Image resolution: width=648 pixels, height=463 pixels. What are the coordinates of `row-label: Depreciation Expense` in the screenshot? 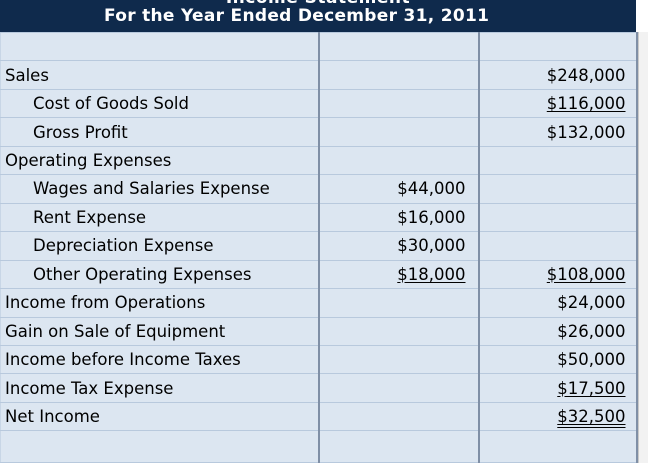 It's located at (159, 246).